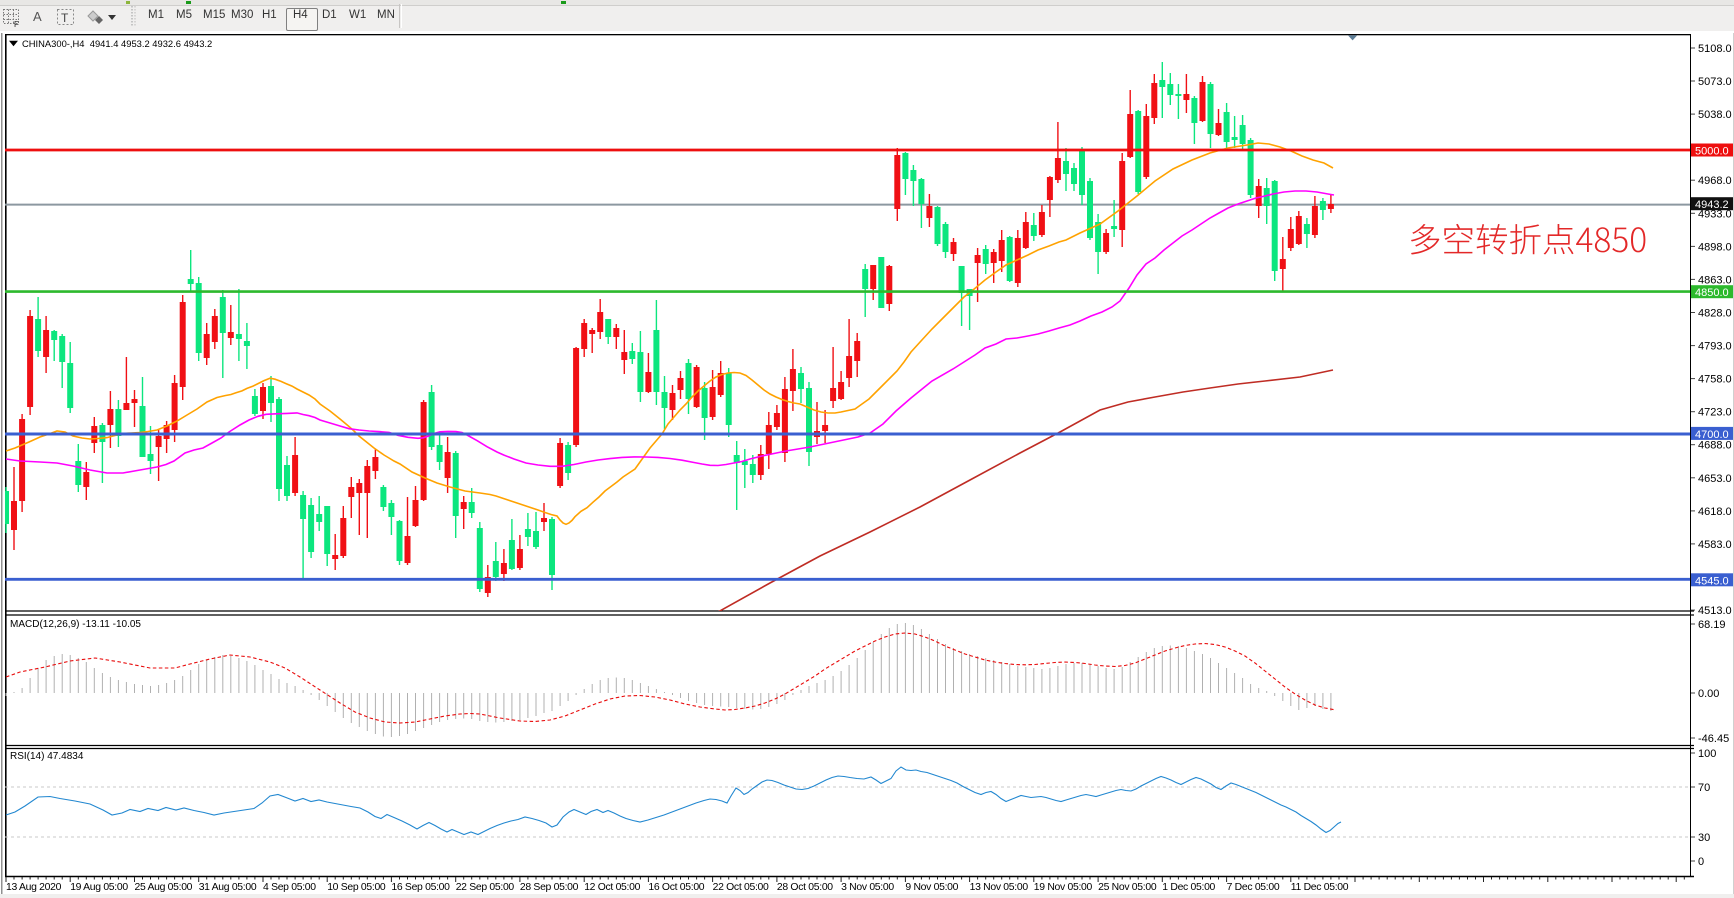  Describe the element at coordinates (1708, 694) in the screenshot. I see `svg-text: 0.00` at that location.